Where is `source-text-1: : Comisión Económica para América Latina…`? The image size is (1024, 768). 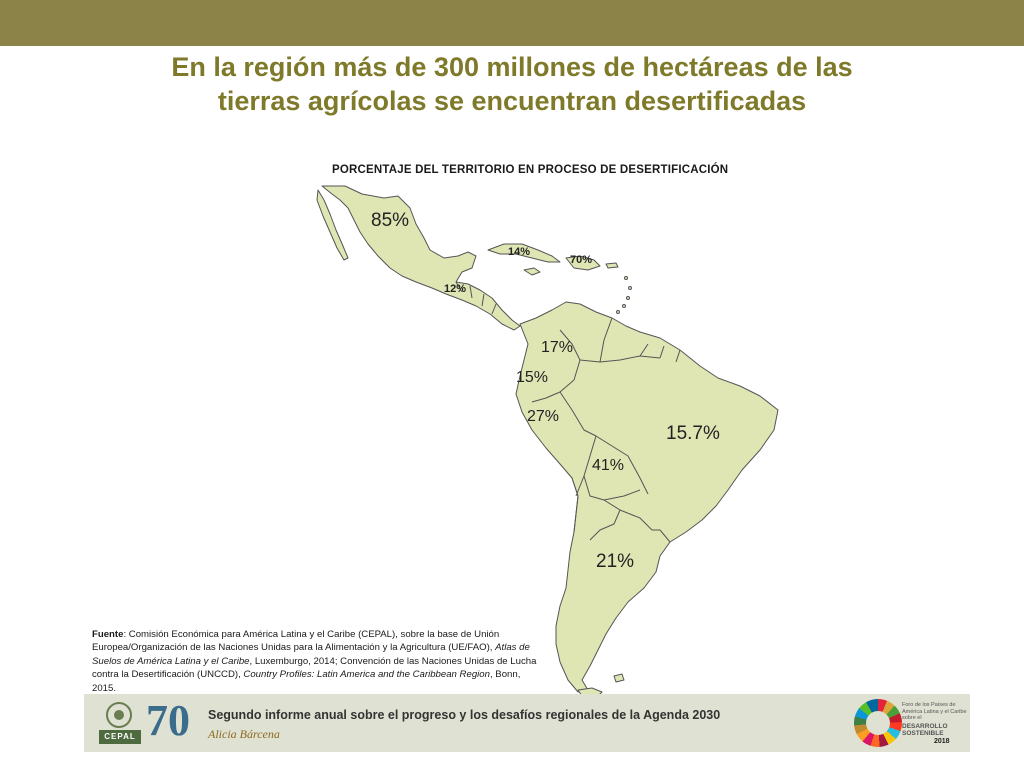
source-text-1: : Comisión Económica para América Latina… is located at coordinates (296, 641).